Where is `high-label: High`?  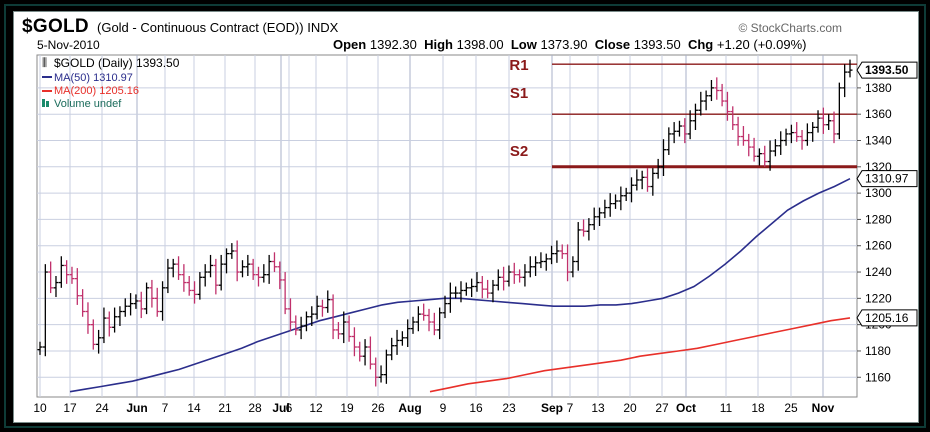 high-label: High is located at coordinates (438, 44).